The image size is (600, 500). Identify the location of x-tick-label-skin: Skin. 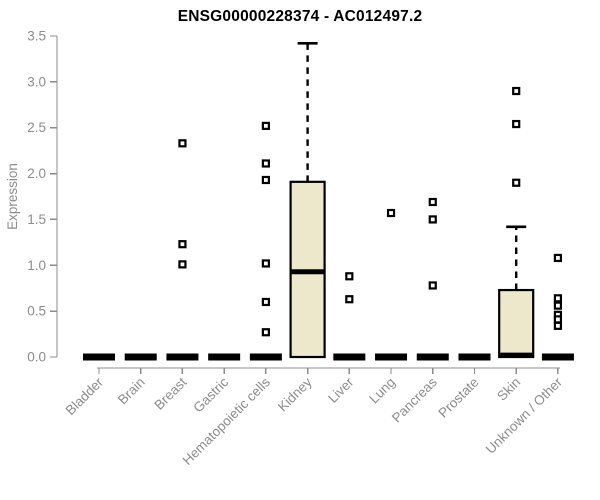
(508, 389).